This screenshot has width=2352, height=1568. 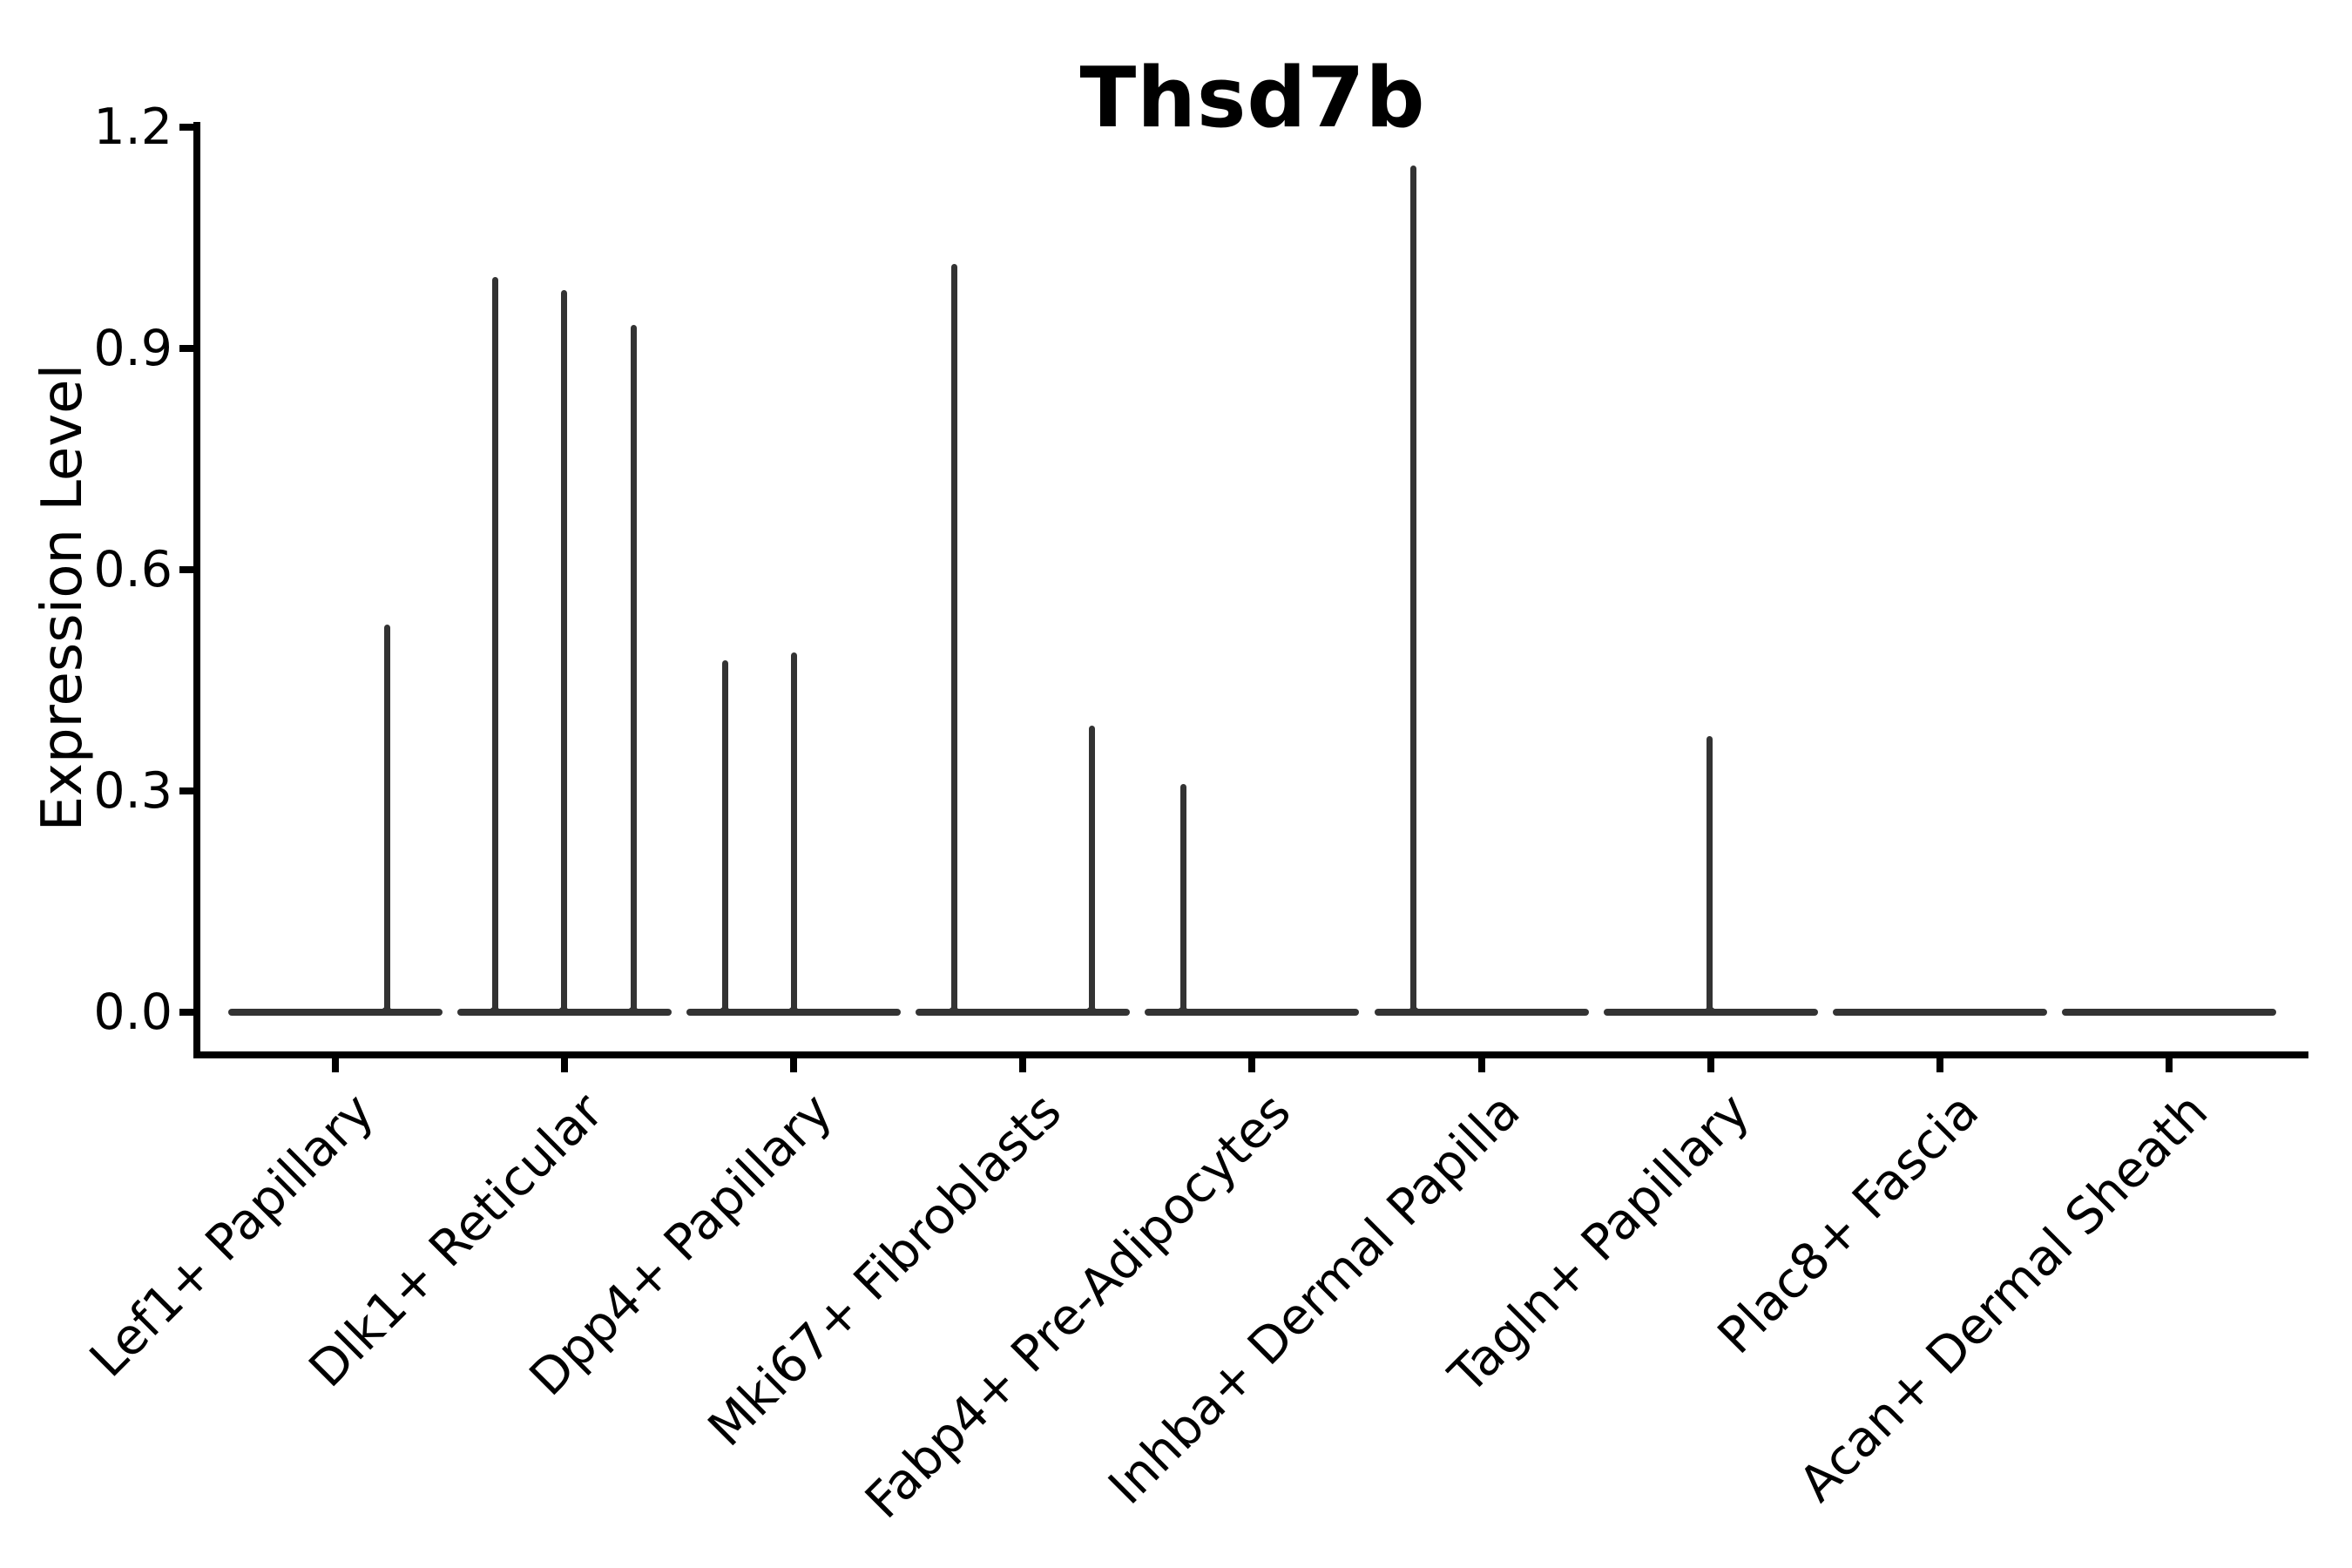 What do you see at coordinates (132, 127) in the screenshot?
I see `y-axis-tick-label: 1.2` at bounding box center [132, 127].